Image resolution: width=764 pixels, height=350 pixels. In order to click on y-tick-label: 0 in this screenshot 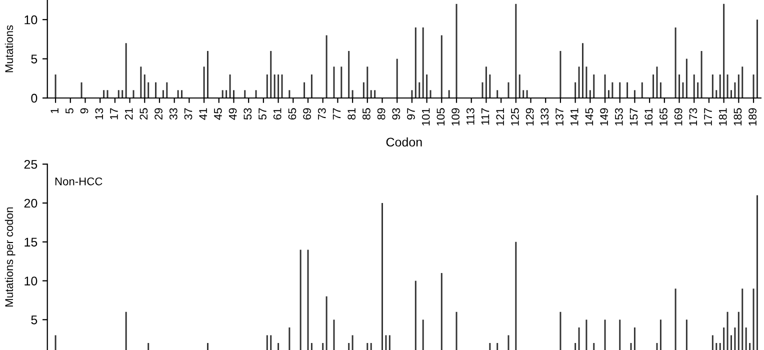, I will do `click(34, 98)`.